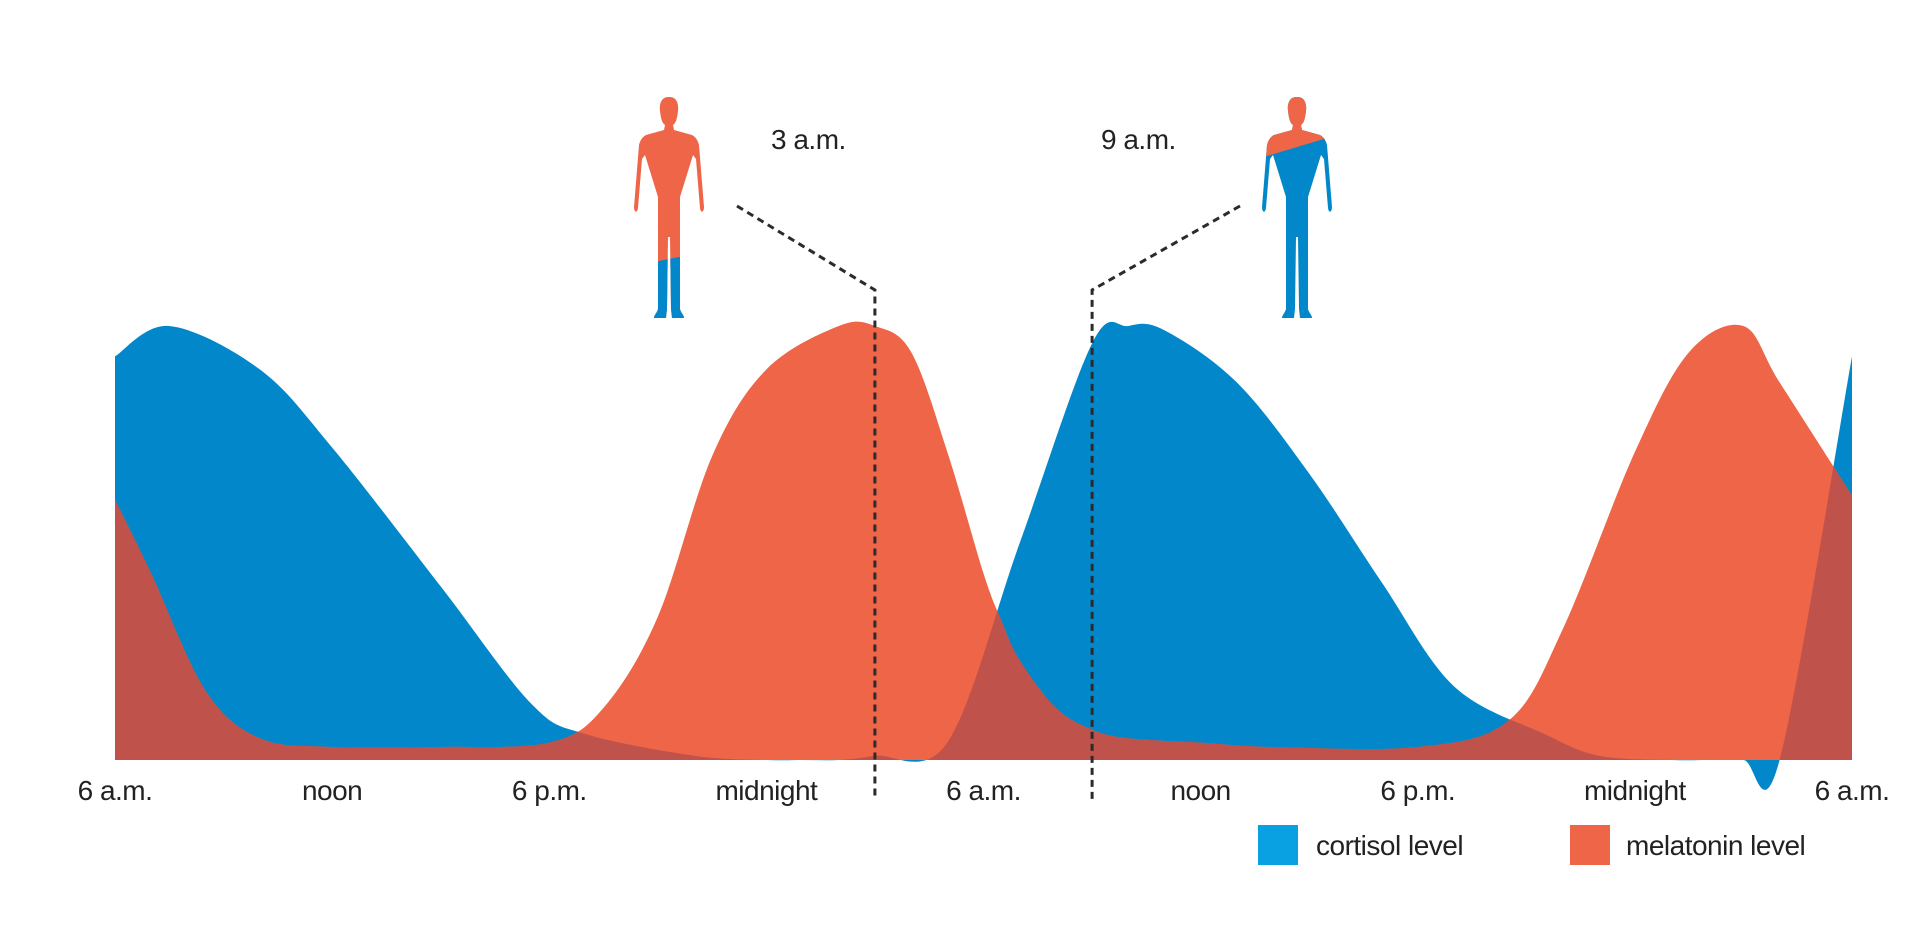 The width and height of the screenshot is (1920, 950). Describe the element at coordinates (1297, 207) in the screenshot. I see `person-cortisol-dominant-icon` at that location.